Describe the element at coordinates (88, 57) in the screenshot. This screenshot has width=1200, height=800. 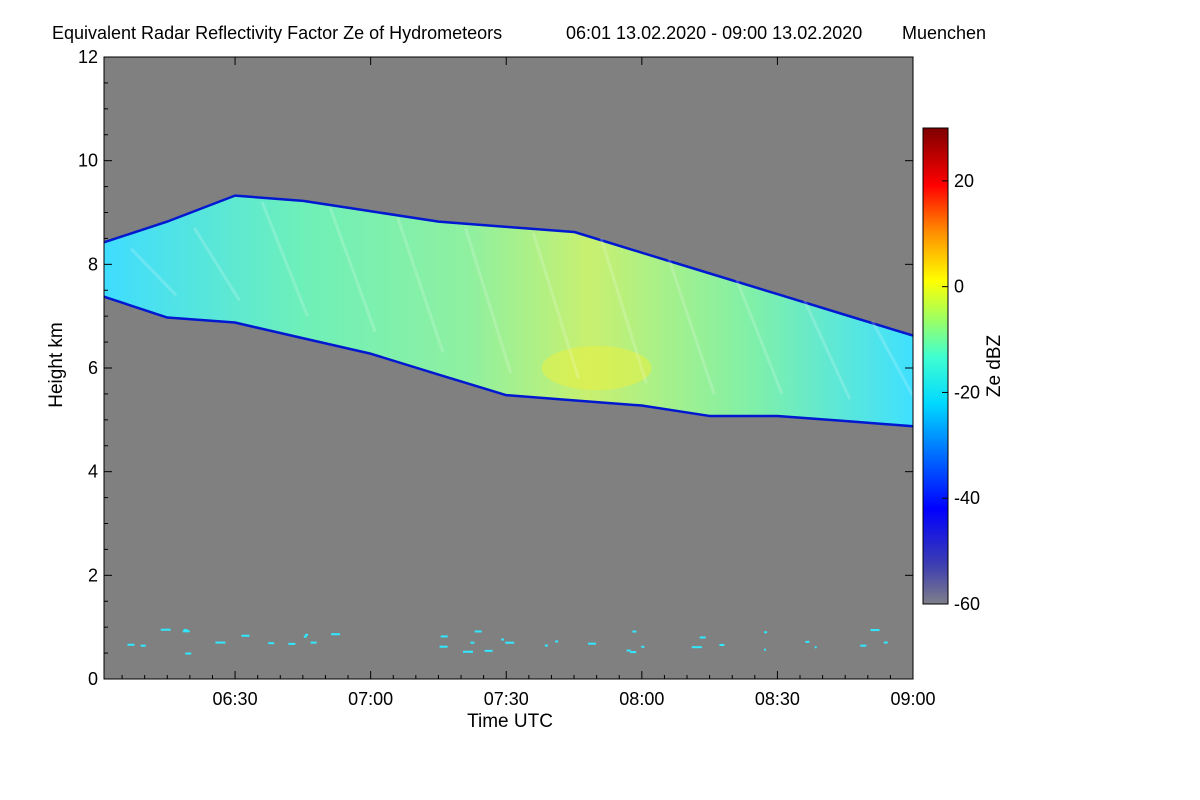
I see `y-tick-label: 12` at that location.